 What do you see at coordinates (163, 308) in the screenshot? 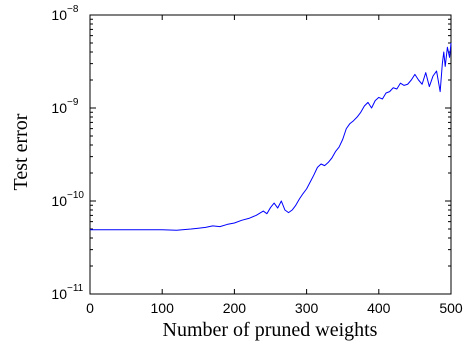
I see `x-tick-label: 100` at bounding box center [163, 308].